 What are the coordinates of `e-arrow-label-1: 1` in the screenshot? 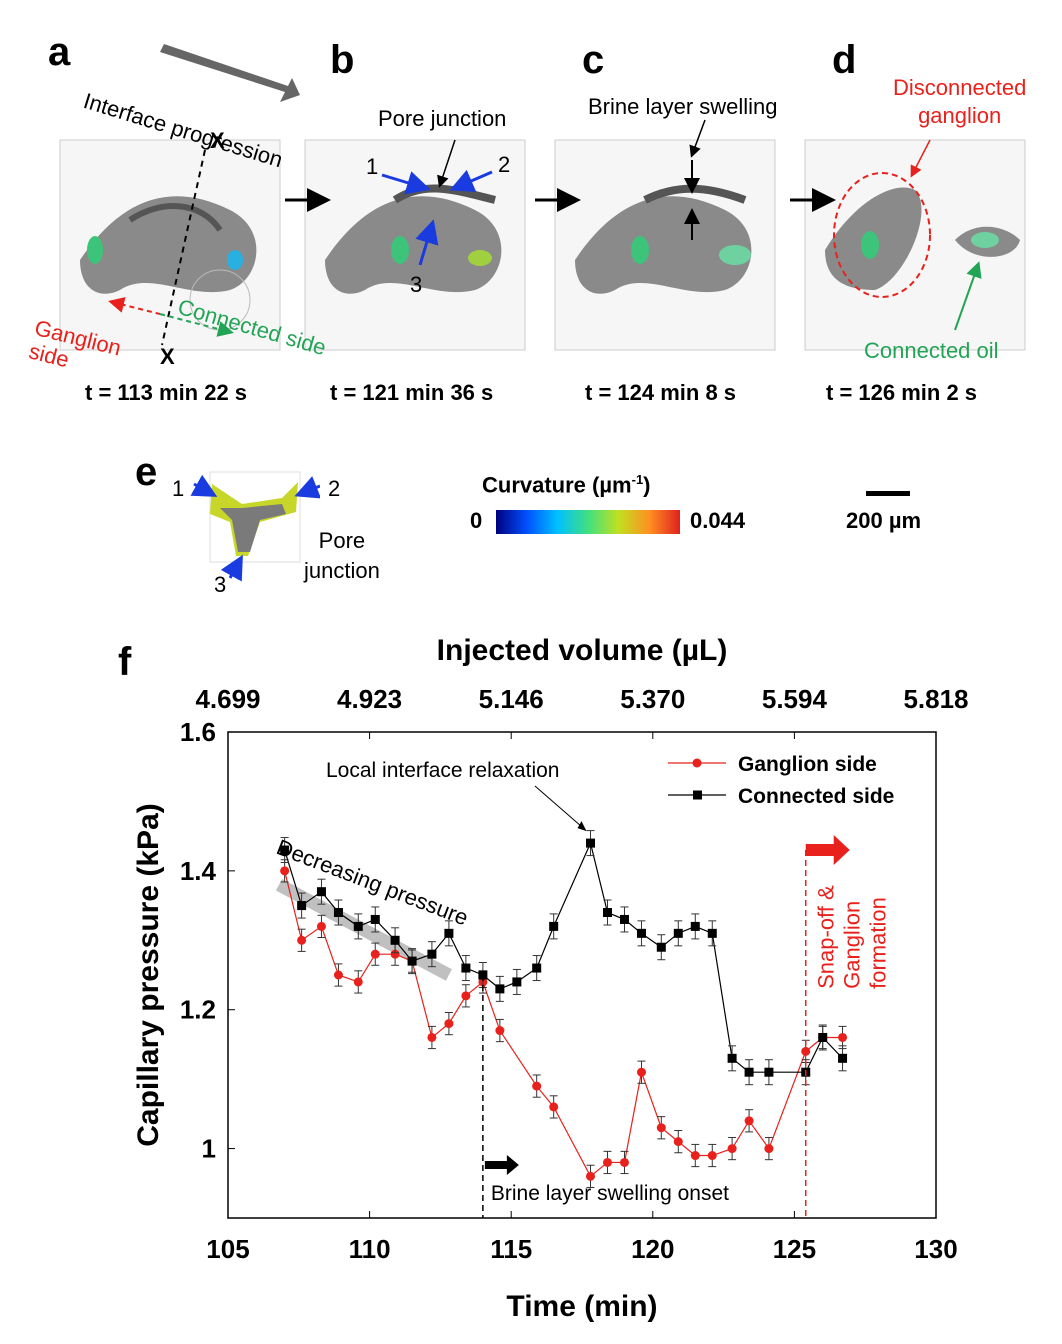 It's located at (178, 488).